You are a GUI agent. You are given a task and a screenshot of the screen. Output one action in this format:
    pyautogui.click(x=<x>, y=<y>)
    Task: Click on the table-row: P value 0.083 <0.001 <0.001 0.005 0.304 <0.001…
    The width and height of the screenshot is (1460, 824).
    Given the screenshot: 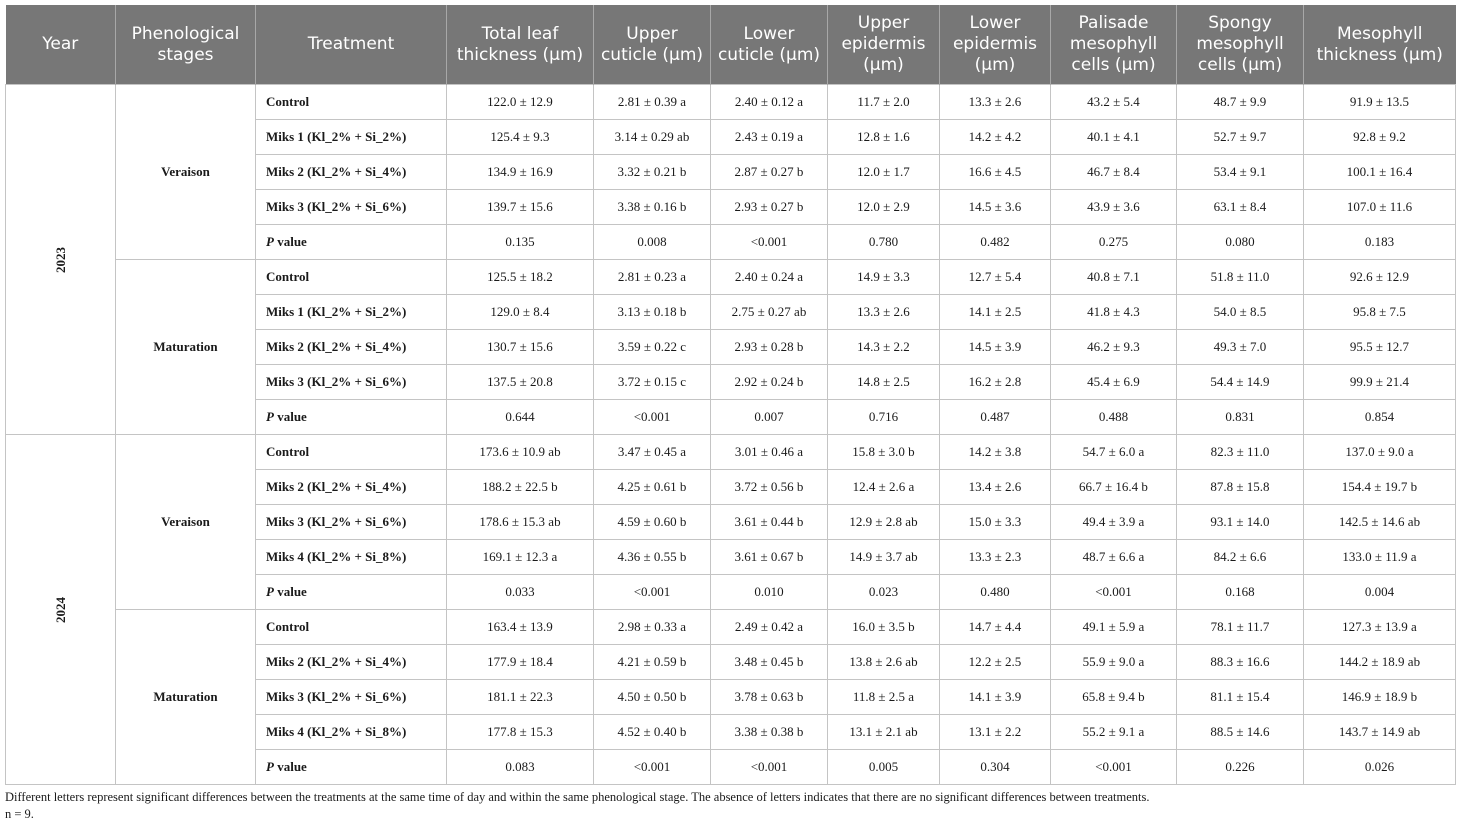 What is the action you would take?
    pyautogui.click(x=731, y=767)
    